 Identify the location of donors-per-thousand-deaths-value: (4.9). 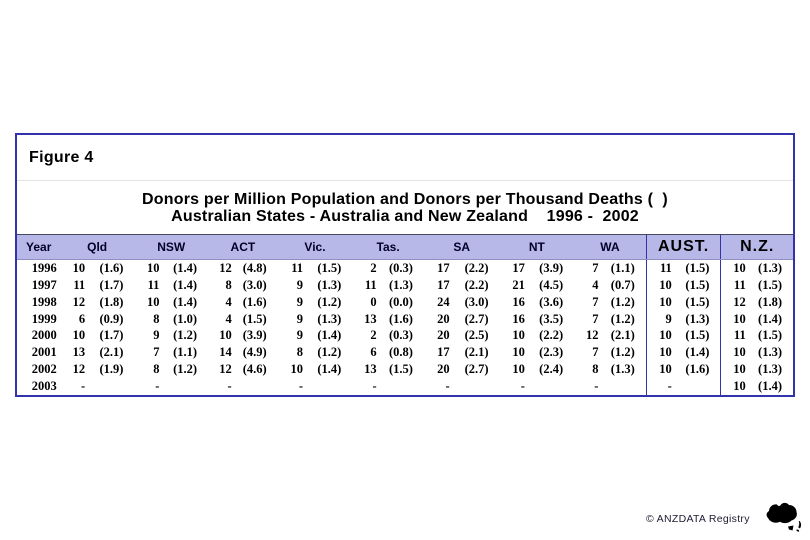
(254, 352).